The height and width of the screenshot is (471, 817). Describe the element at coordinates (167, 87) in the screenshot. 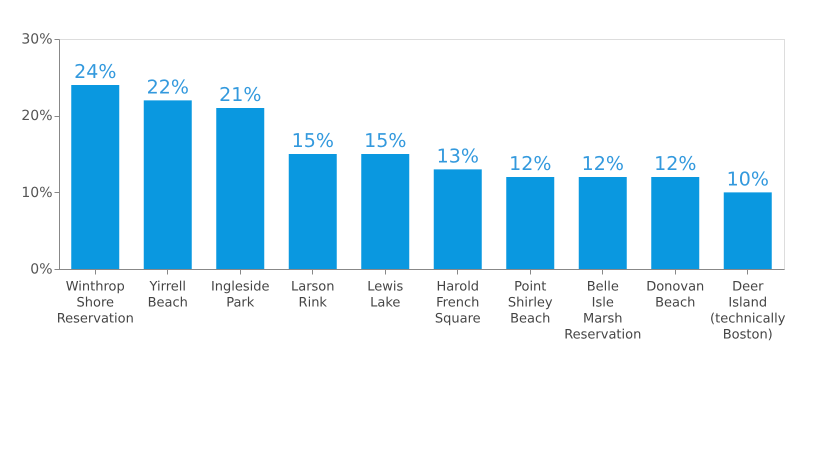

I see `data-label: 22%` at that location.